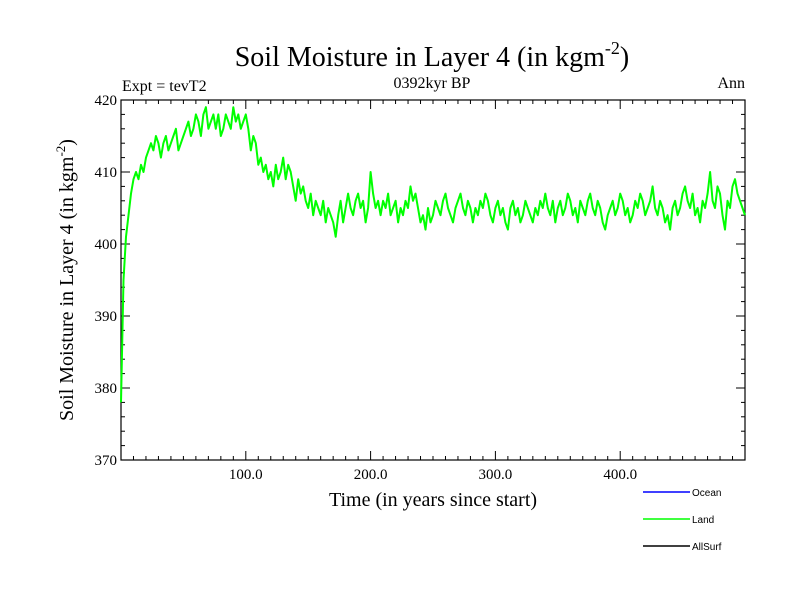 This screenshot has height=600, width=800. What do you see at coordinates (106, 245) in the screenshot?
I see `y-tick-label: 400` at bounding box center [106, 245].